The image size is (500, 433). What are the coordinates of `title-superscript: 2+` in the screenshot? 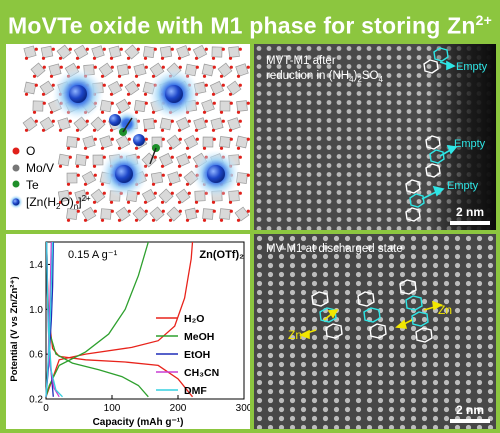 It's located at (483, 20).